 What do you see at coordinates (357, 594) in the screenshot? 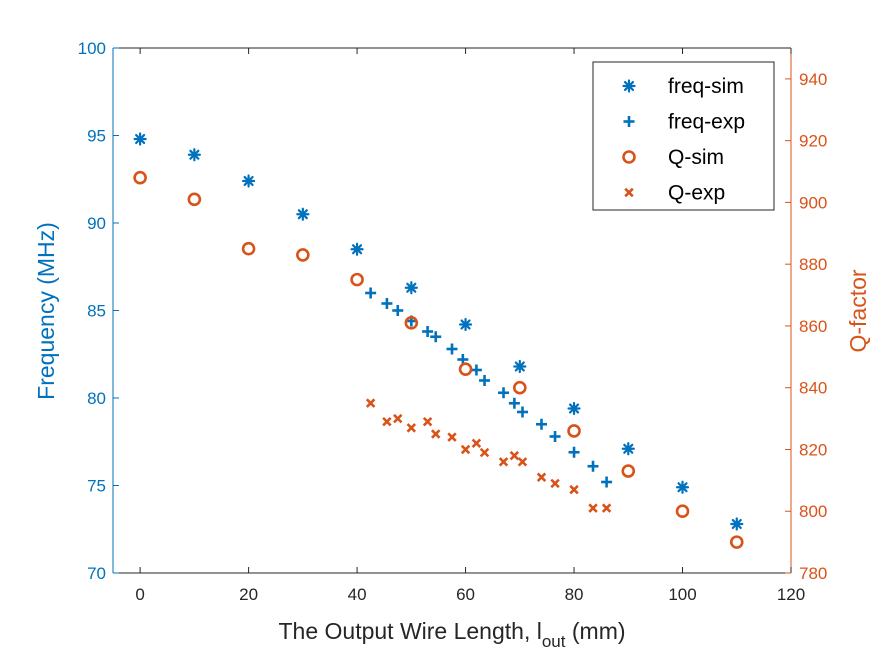
I see `x-tick-label: 40` at bounding box center [357, 594].